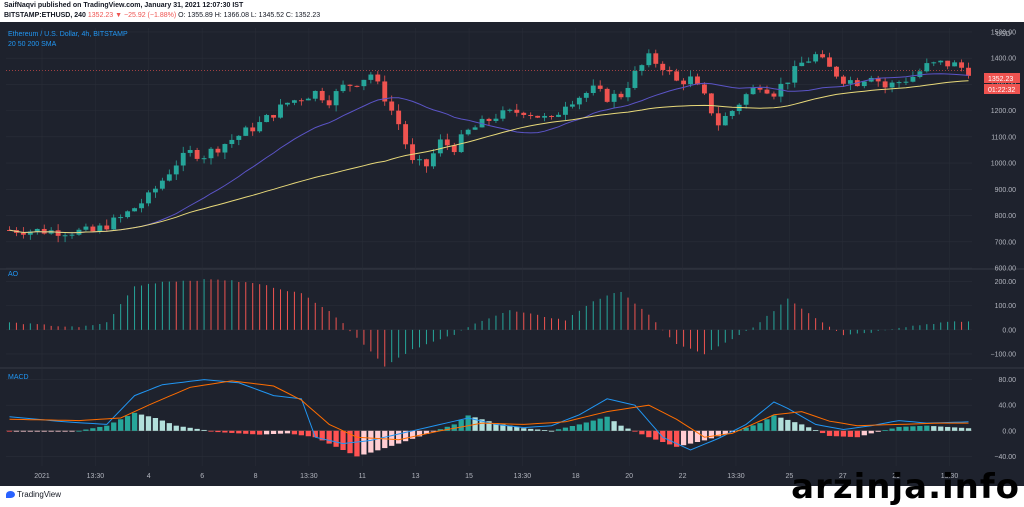  I want to click on price-tick-label: 900.00, so click(1006, 190).